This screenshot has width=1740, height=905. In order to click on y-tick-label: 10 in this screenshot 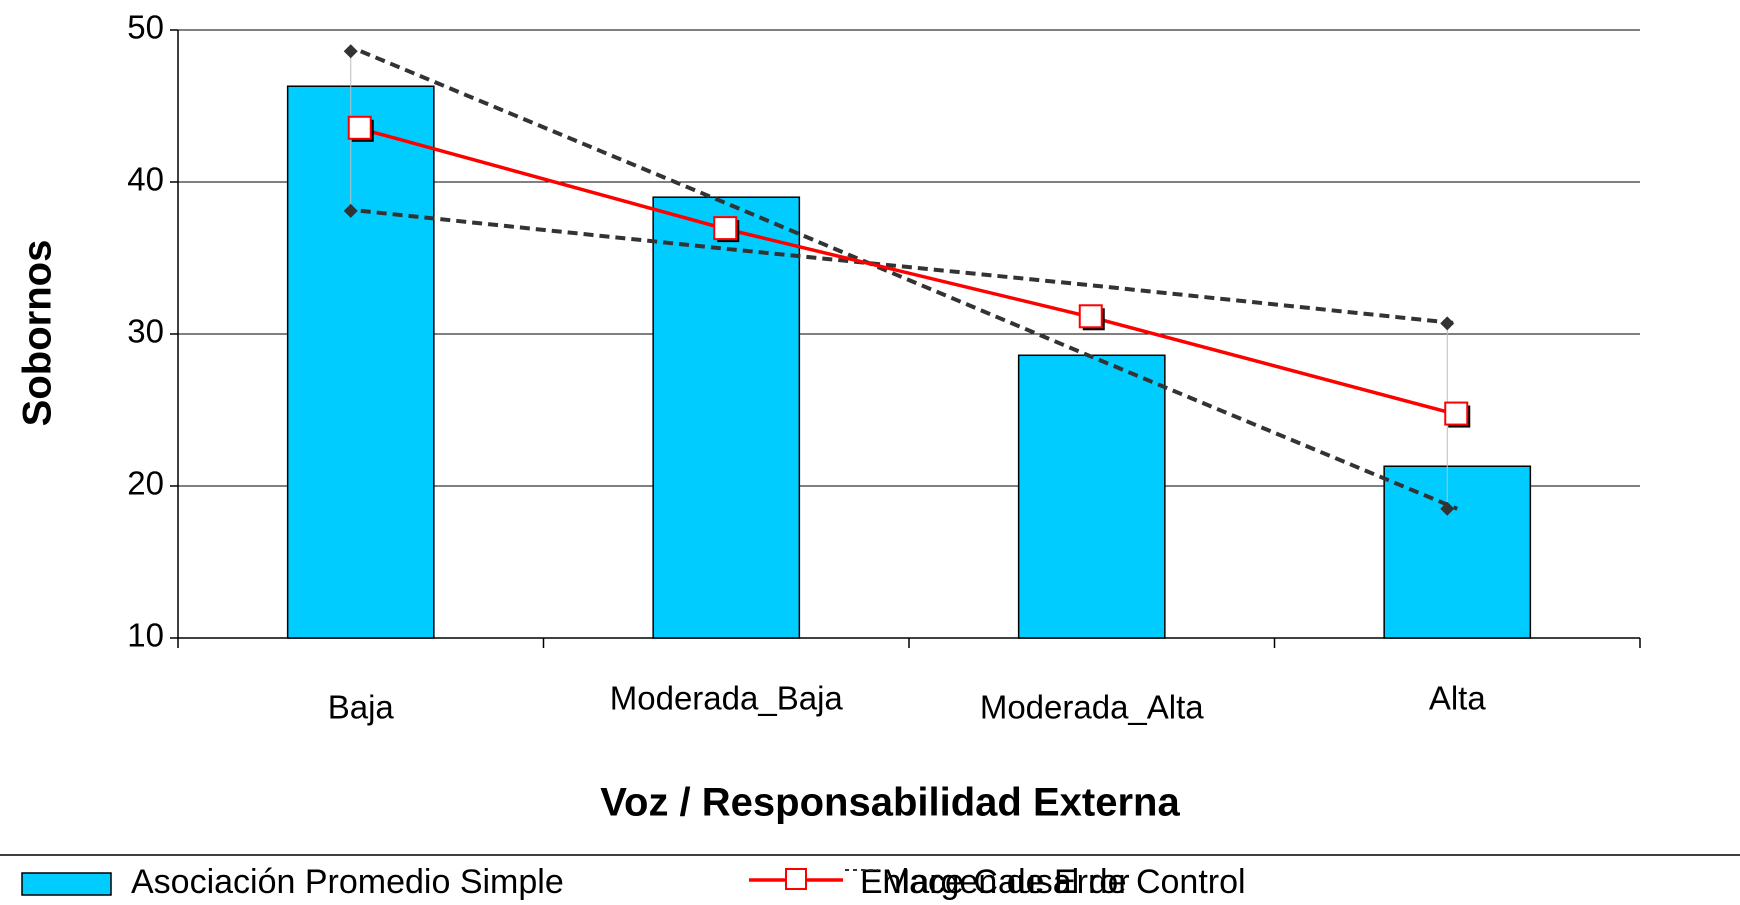, I will do `click(145, 635)`.